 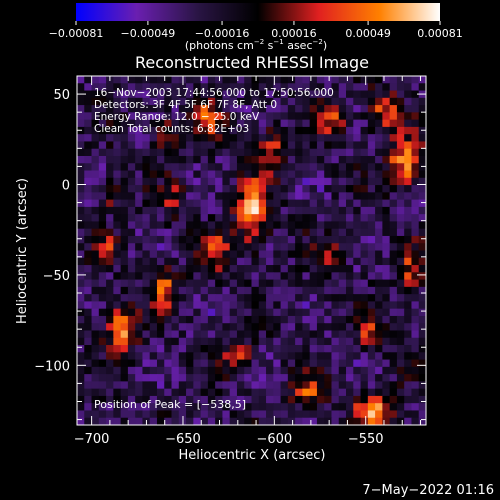 What do you see at coordinates (177, 117) in the screenshot?
I see `info-line: Energy Range: 12.0 − 25.0 keV` at bounding box center [177, 117].